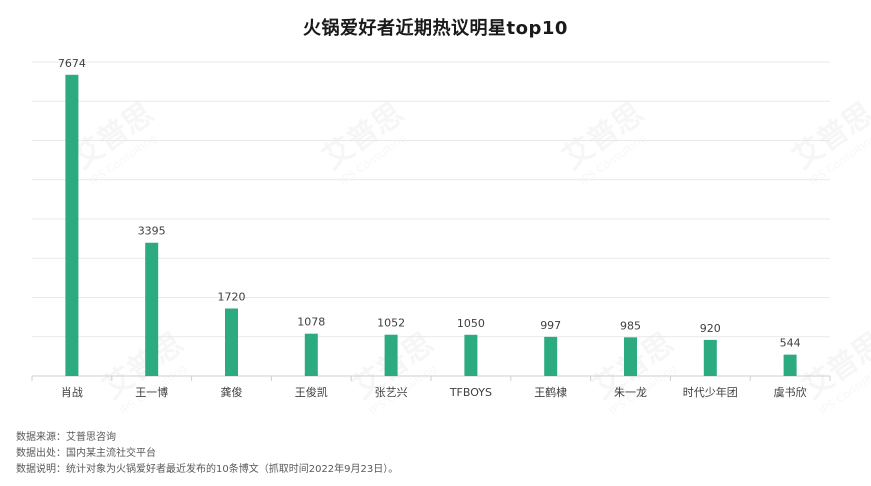  What do you see at coordinates (151, 392) in the screenshot?
I see `x-tick-label: 王一博` at bounding box center [151, 392].